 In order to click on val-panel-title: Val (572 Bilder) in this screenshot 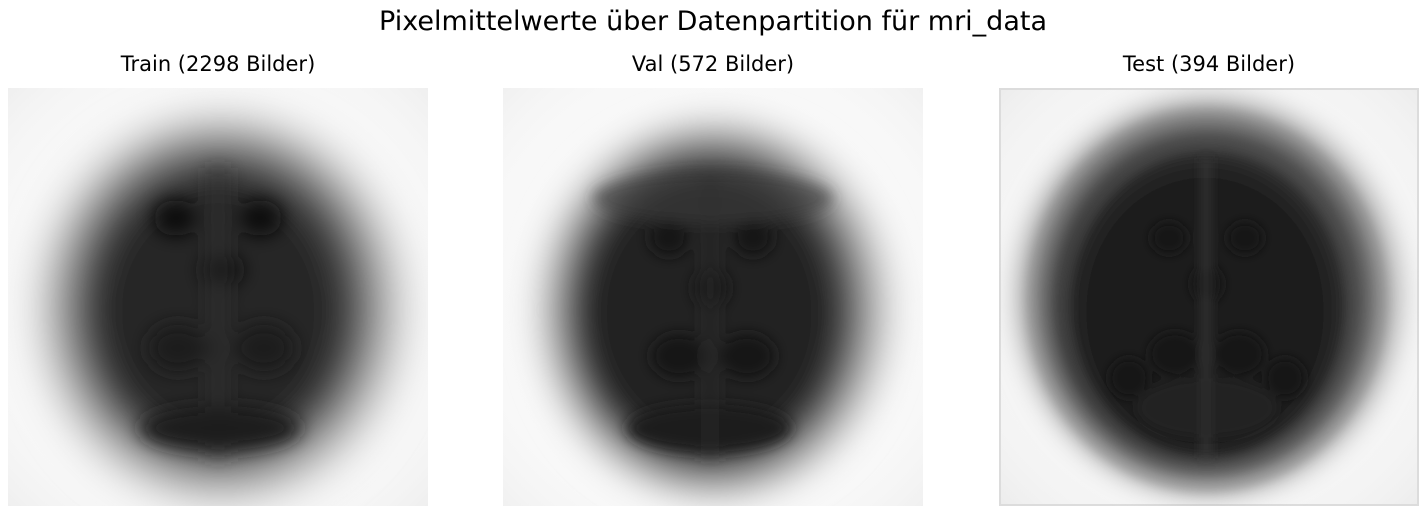, I will do `click(713, 64)`.